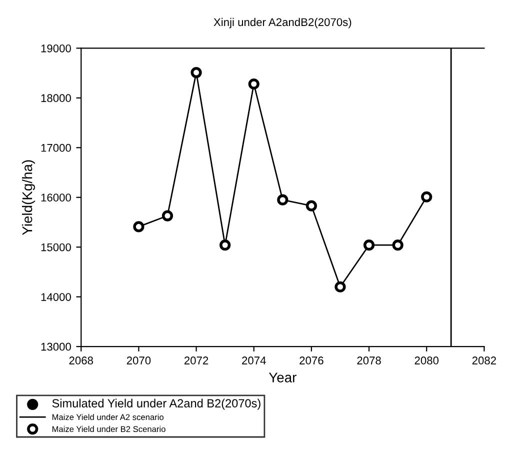 The height and width of the screenshot is (459, 507). What do you see at coordinates (56, 297) in the screenshot?
I see `y-tick-label: 14000` at bounding box center [56, 297].